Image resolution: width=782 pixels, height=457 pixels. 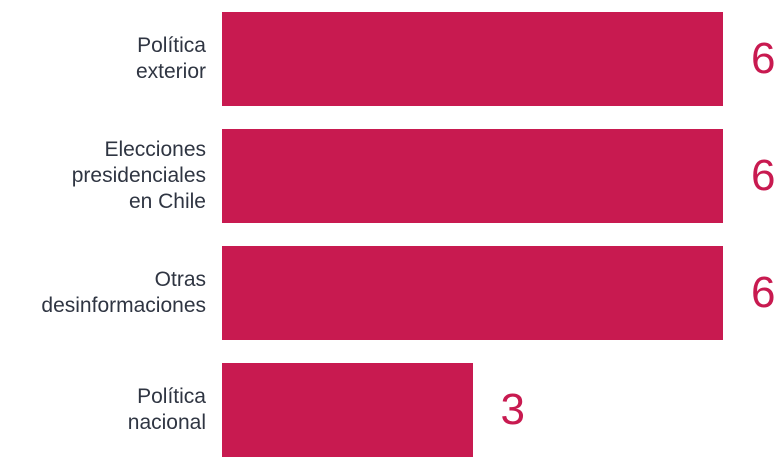 I want to click on category-label-4: Política nacional, so click(x=106, y=410).